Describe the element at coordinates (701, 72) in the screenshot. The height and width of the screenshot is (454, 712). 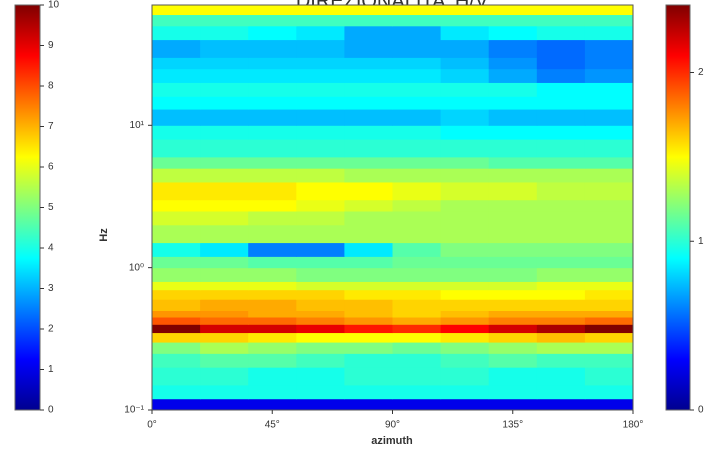
I see `colorbar-tick-label: 2` at that location.